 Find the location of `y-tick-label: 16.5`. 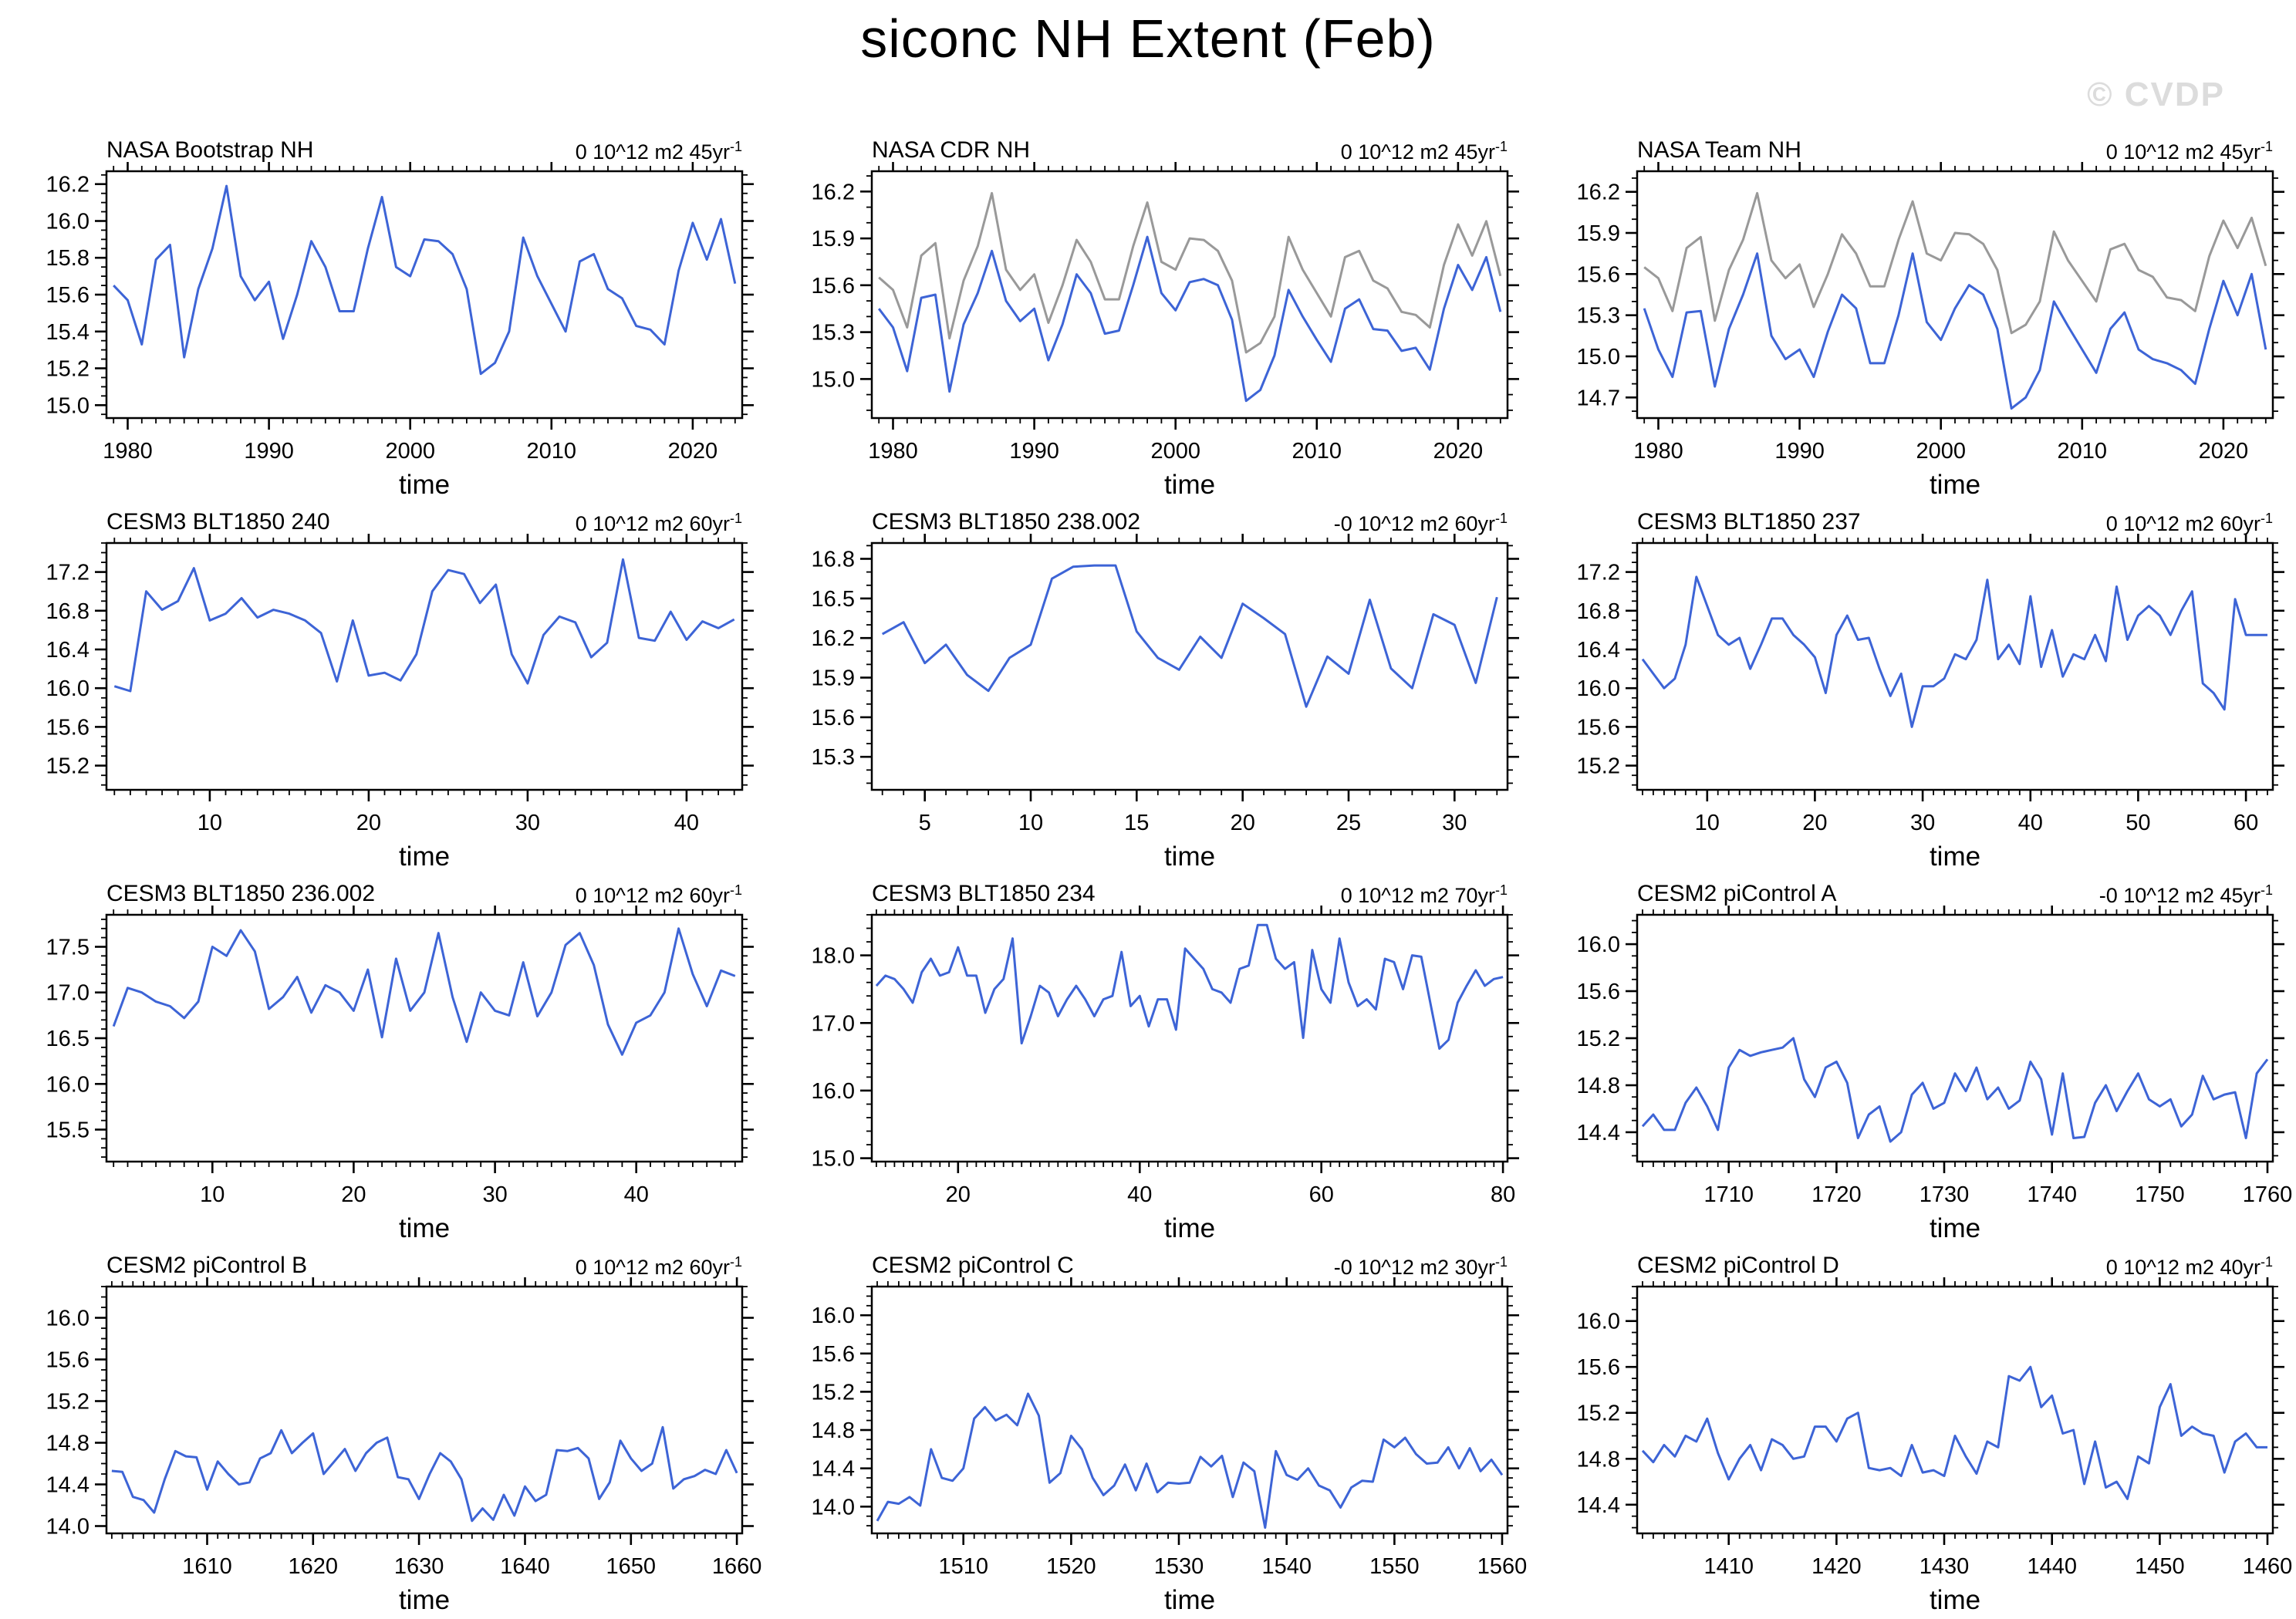

y-tick-label: 16.5 is located at coordinates (833, 600).